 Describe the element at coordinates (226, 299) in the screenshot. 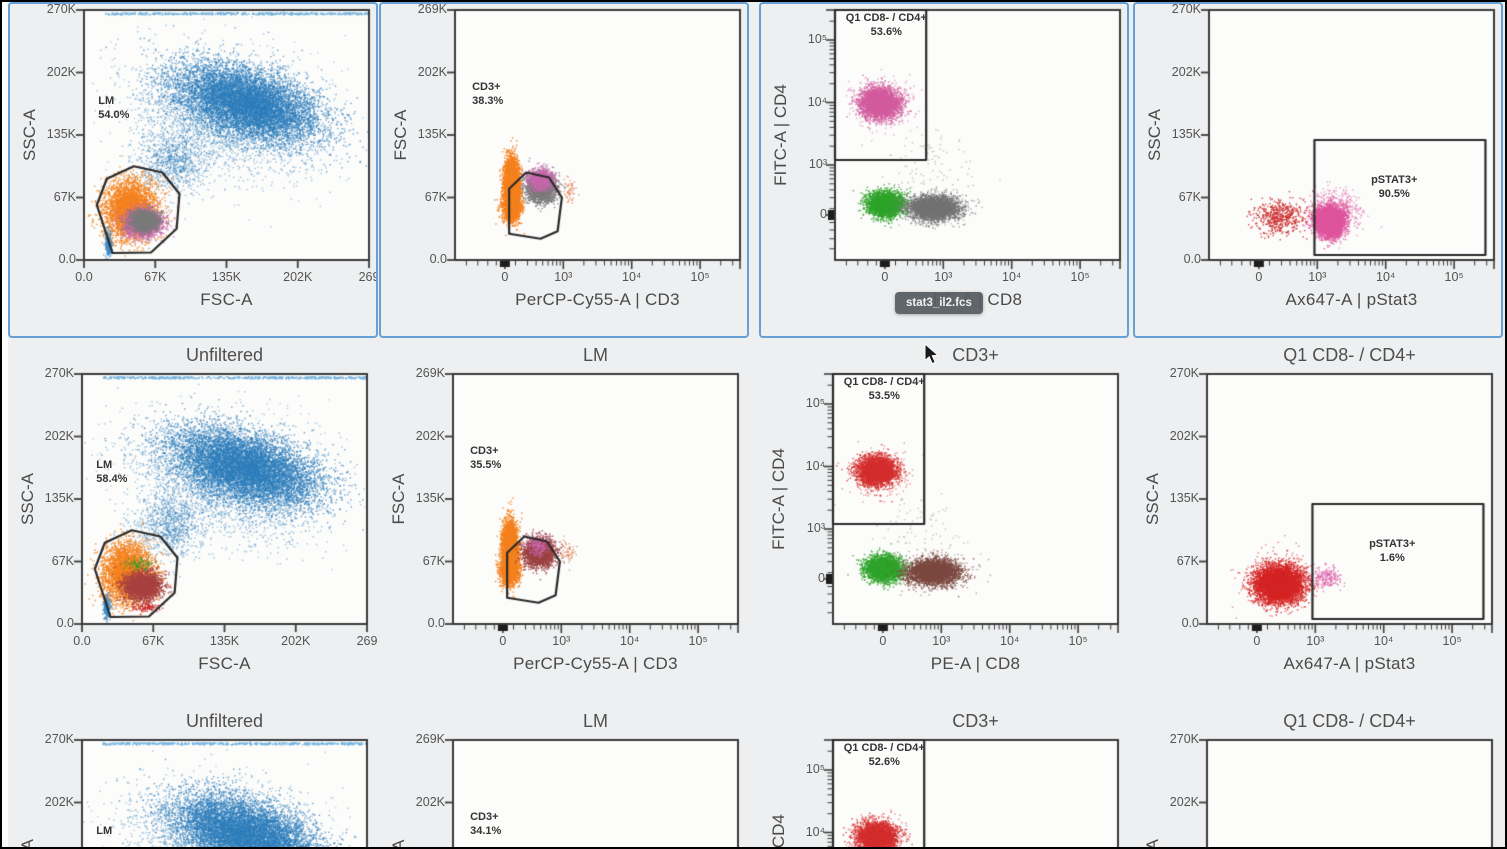

I see `x-axis-label: FSC-A` at that location.